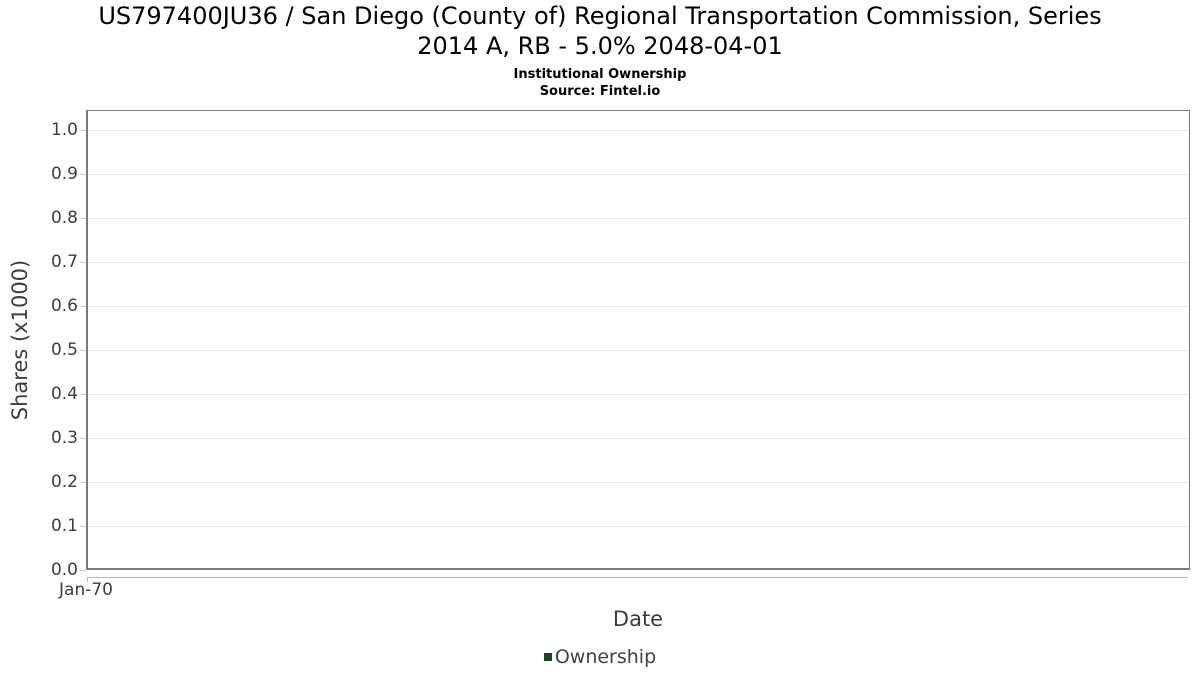  What do you see at coordinates (64, 130) in the screenshot?
I see `y-tick-label-1.0: 1.0` at bounding box center [64, 130].